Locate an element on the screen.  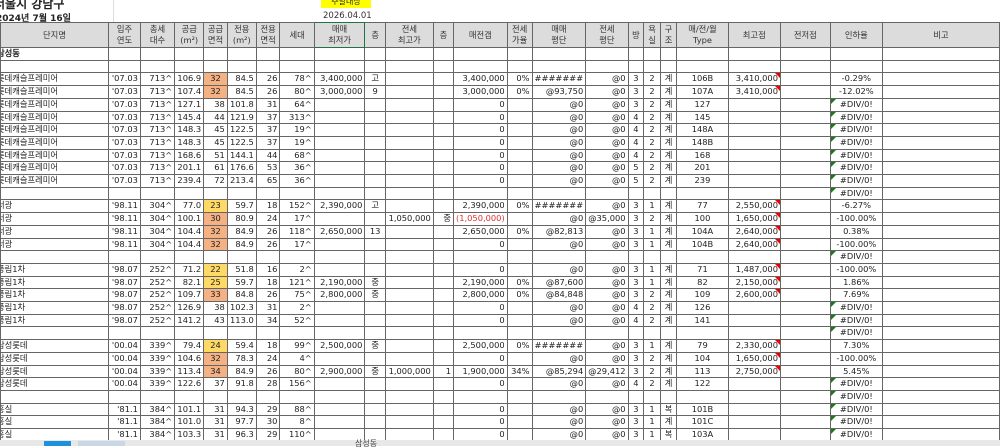
cell-gap: 2,190,000 is located at coordinates (480, 282).